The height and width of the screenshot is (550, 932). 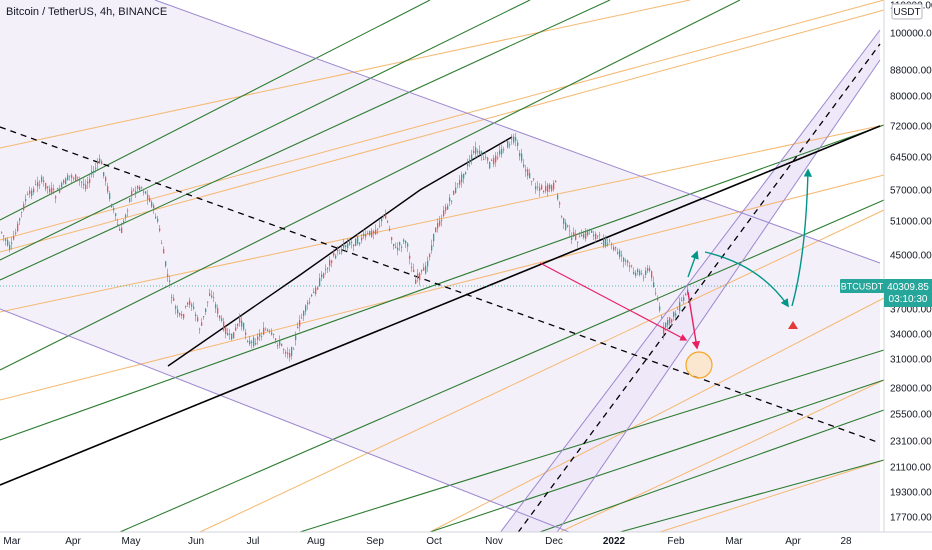 I want to click on countdown-value: 03:10:30, so click(x=908, y=299).